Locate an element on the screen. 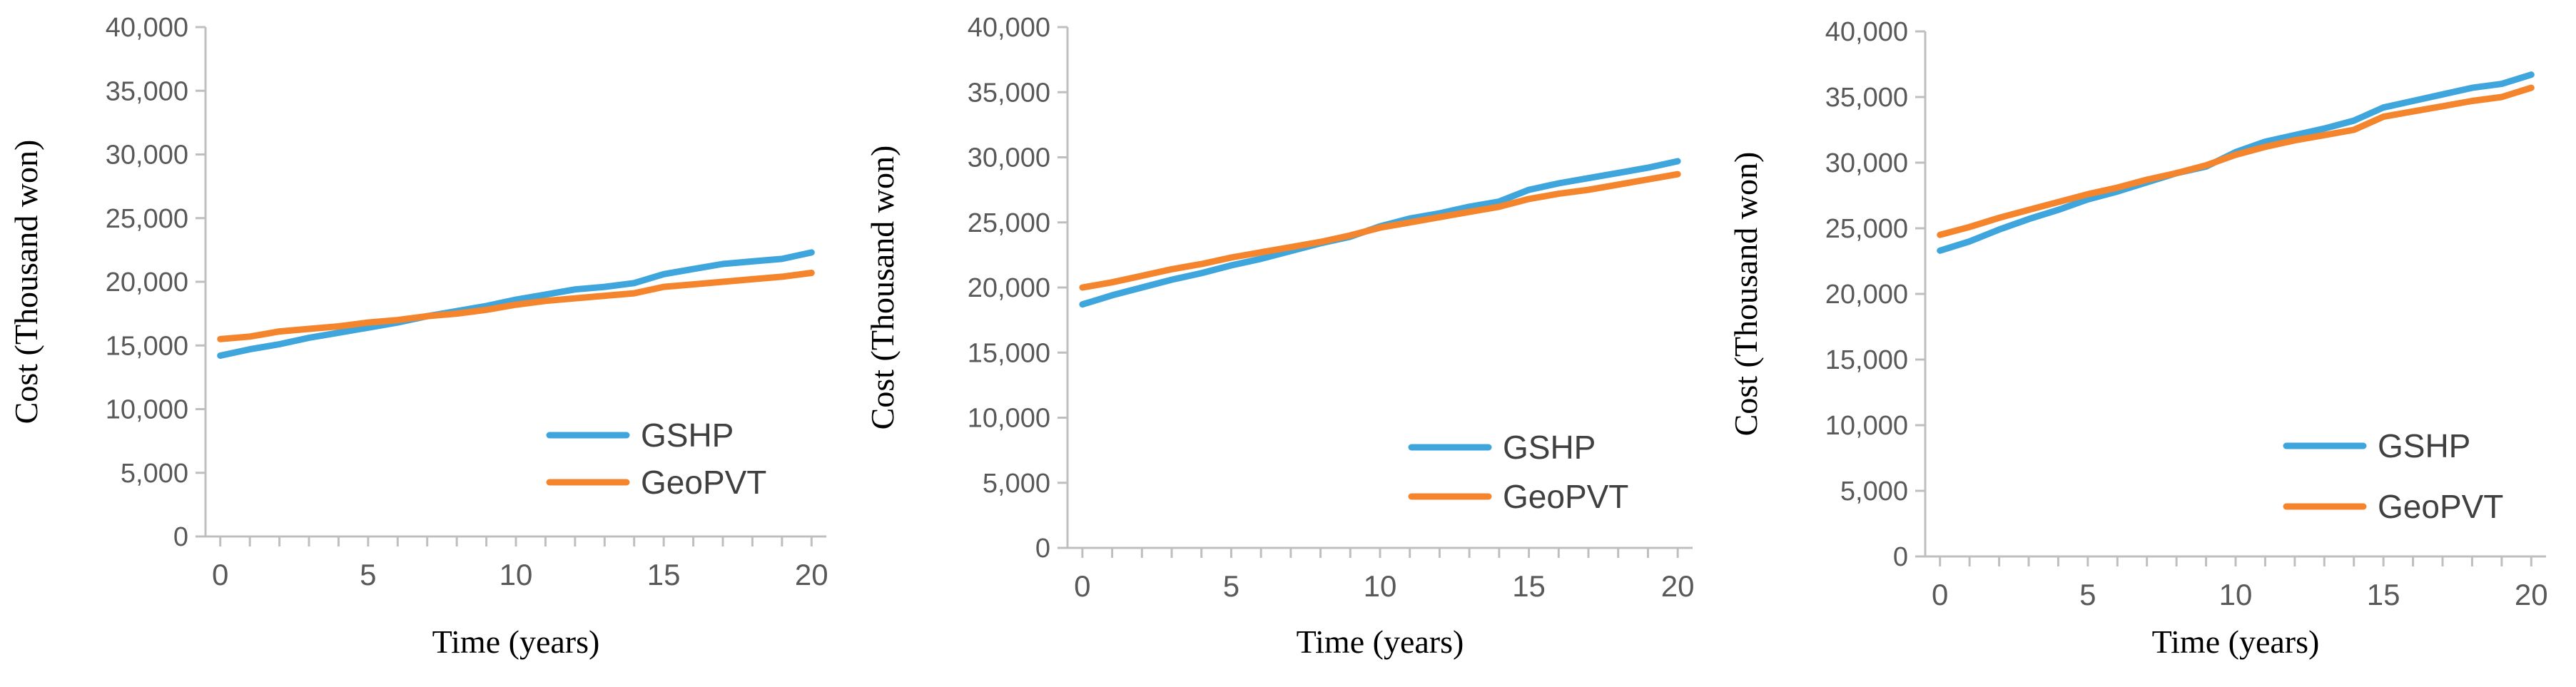  chart2-ytick-label: 30,000 is located at coordinates (1009, 158).